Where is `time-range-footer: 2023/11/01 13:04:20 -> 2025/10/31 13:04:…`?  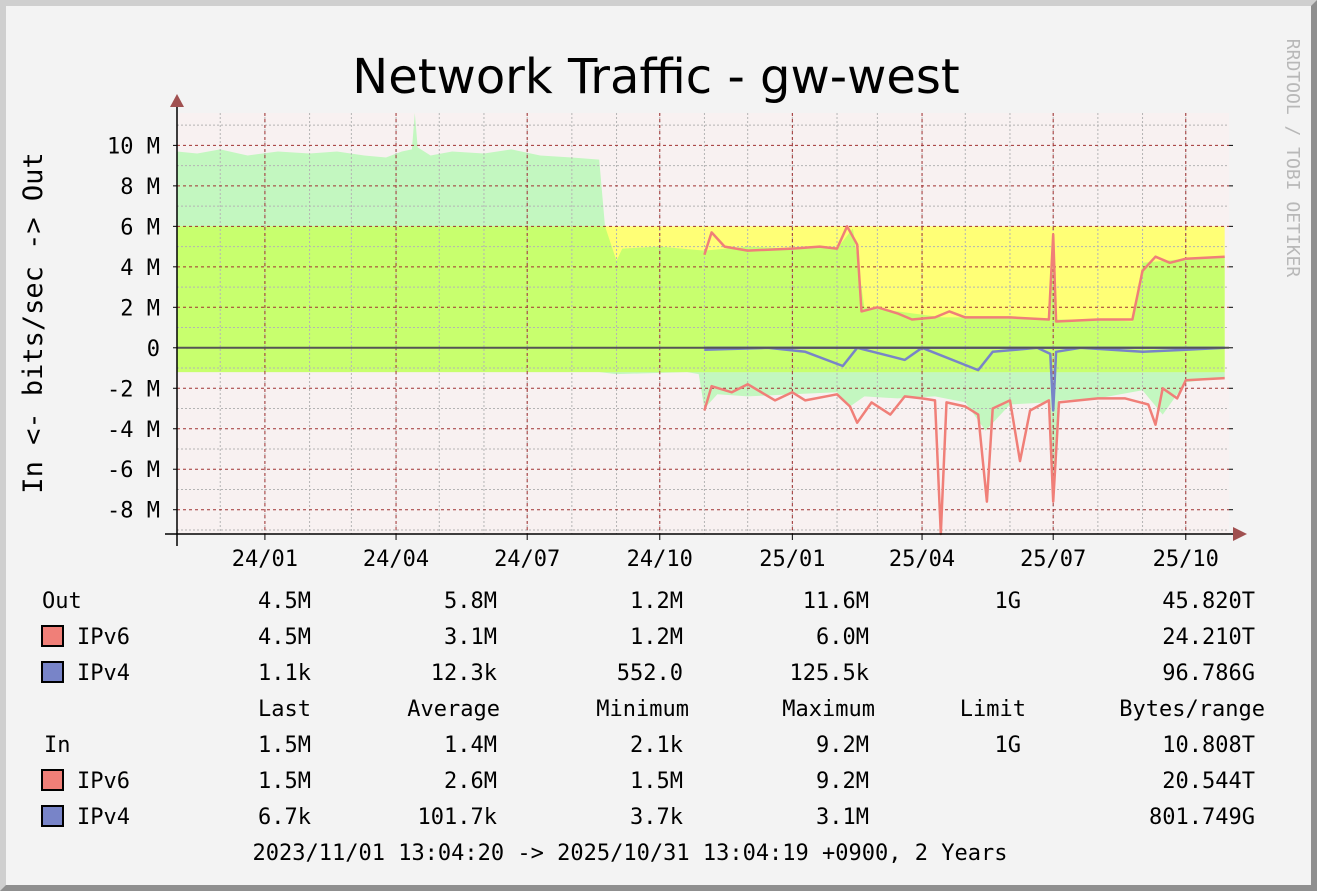
time-range-footer: 2023/11/01 13:04:20 -> 2025/10/31 13:04:… is located at coordinates (630, 853).